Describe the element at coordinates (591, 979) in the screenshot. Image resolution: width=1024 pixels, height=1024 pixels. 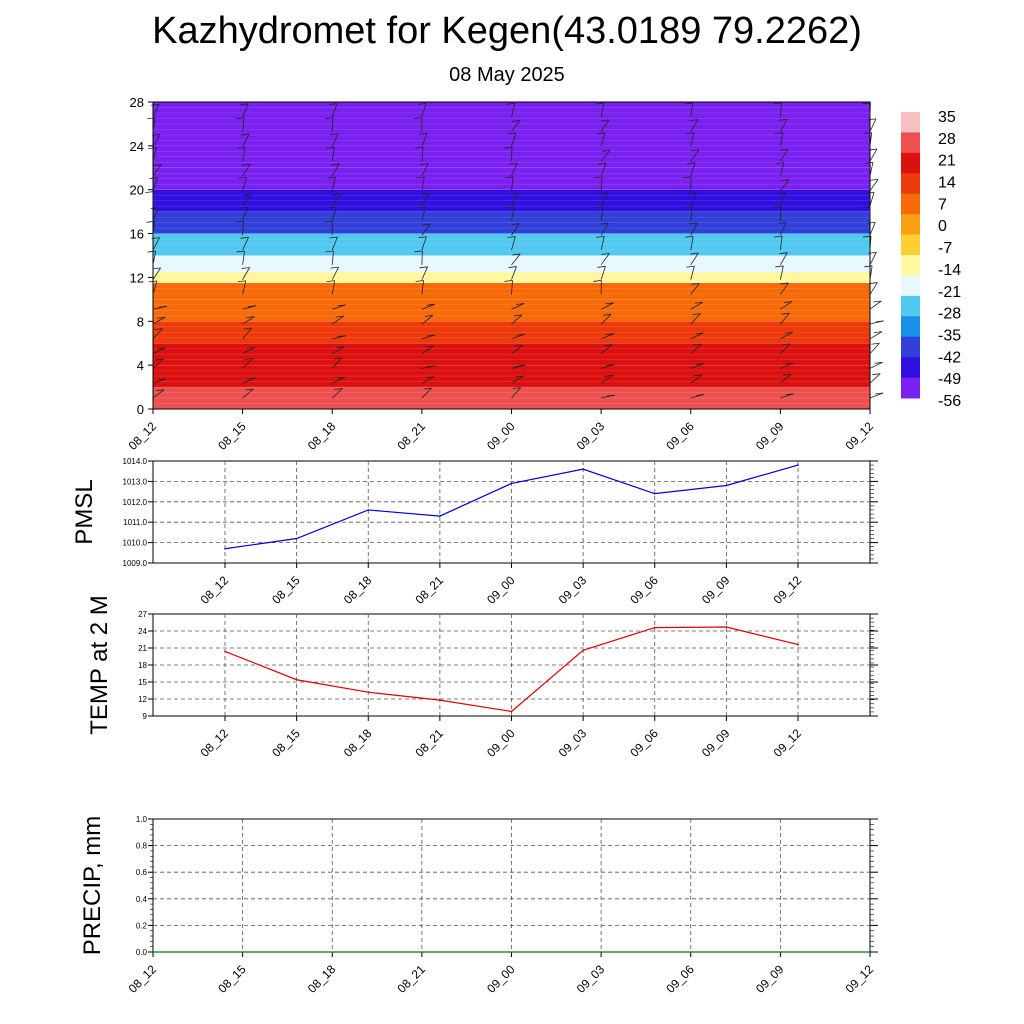
I see `precip-x-tick-label: 09_03` at that location.